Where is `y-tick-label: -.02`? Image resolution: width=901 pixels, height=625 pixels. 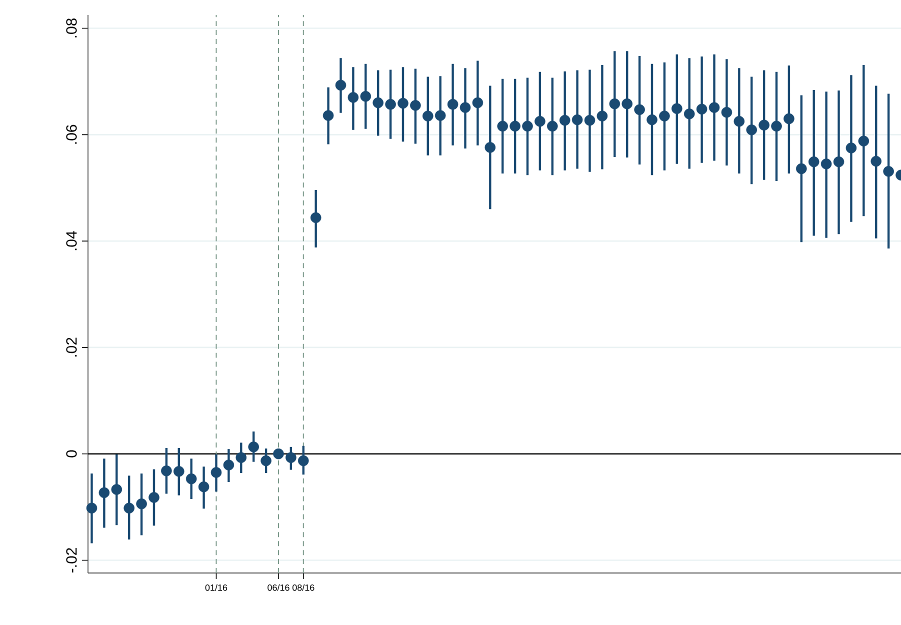
y-tick-label: -.02 is located at coordinates (71, 560).